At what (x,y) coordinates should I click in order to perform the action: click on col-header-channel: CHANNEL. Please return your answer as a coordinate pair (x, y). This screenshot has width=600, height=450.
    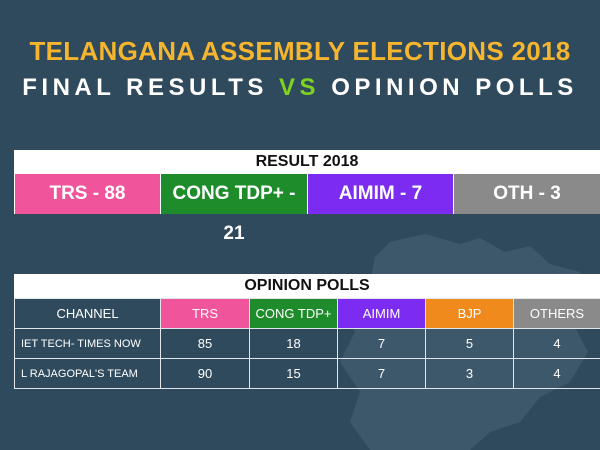
    Looking at the image, I should click on (87, 313).